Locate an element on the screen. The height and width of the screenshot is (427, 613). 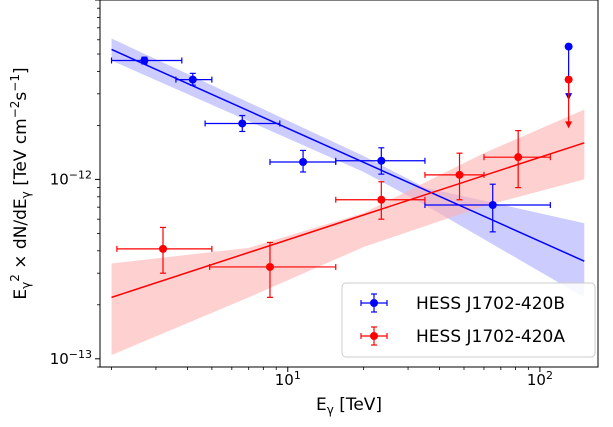
legend-label: HESS J1702-420A is located at coordinates (490, 337).